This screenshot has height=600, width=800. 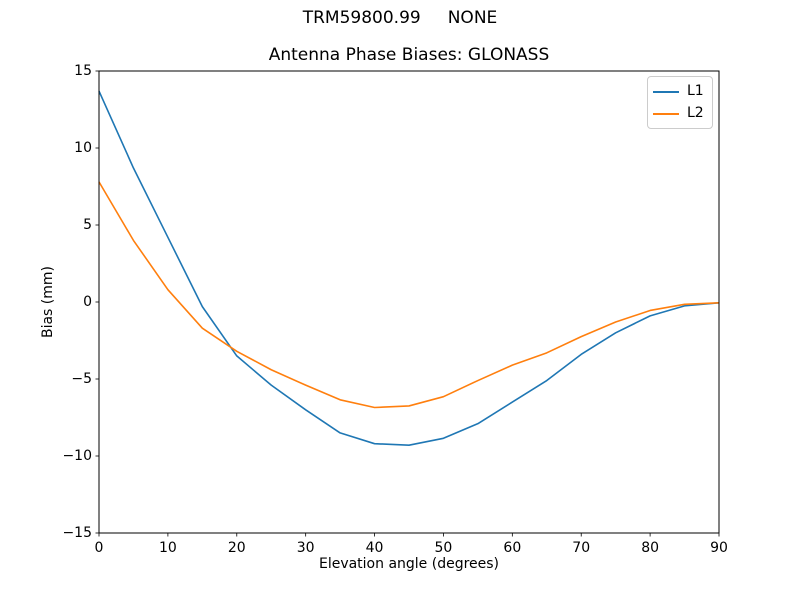 What do you see at coordinates (77, 533) in the screenshot?
I see `y-tick-label: −15` at bounding box center [77, 533].